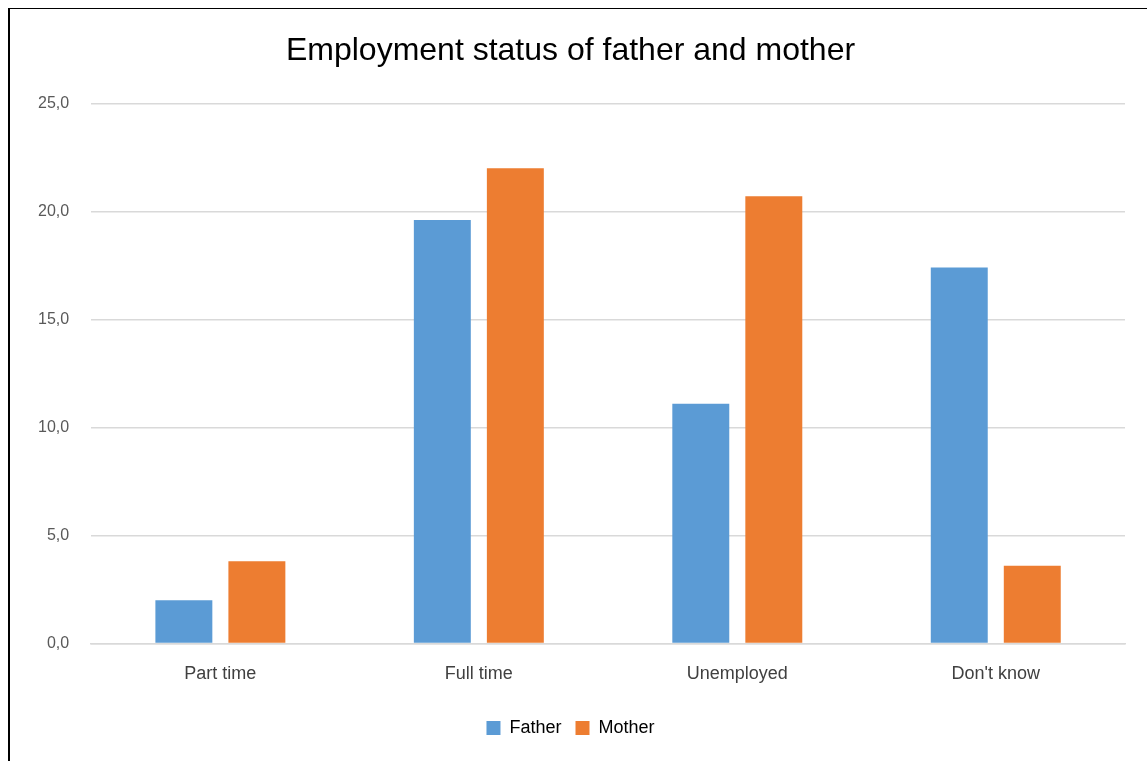 The width and height of the screenshot is (1147, 761). What do you see at coordinates (220, 673) in the screenshot?
I see `x-tick-label: Part time` at bounding box center [220, 673].